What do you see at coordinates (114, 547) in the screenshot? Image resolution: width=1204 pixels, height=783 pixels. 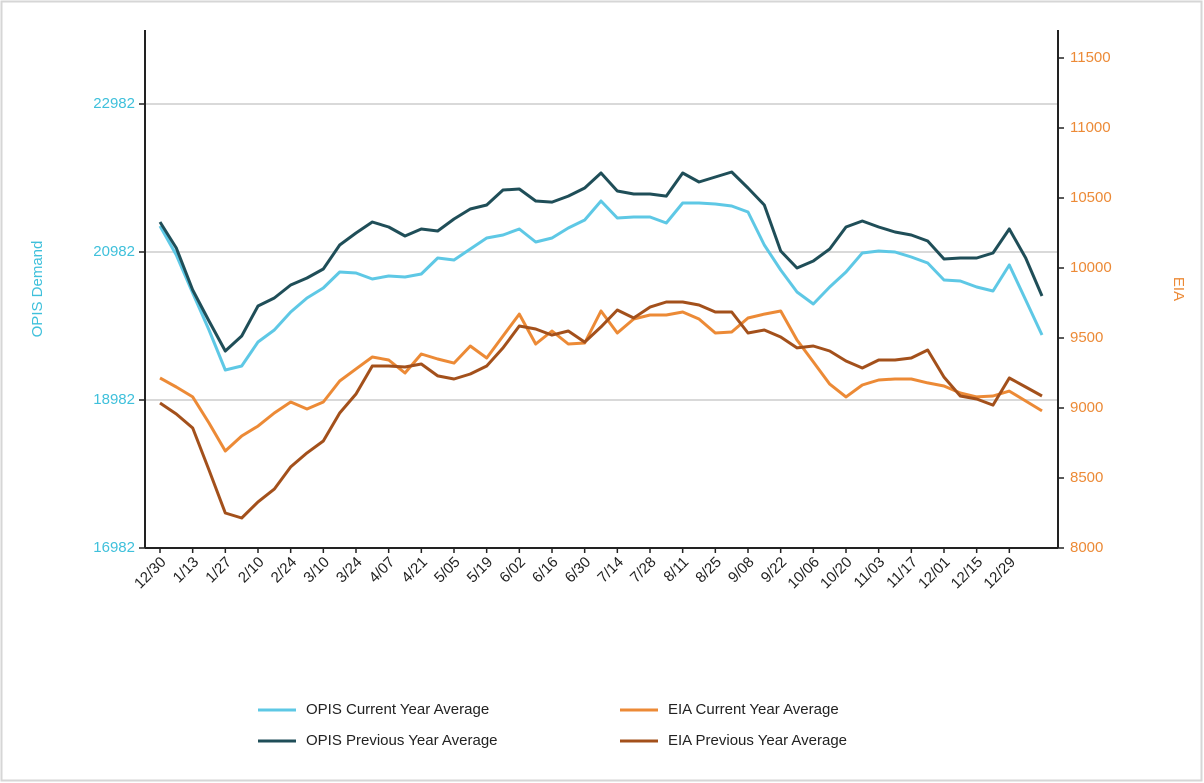 I see `y-tick-label: 16982` at bounding box center [114, 547].